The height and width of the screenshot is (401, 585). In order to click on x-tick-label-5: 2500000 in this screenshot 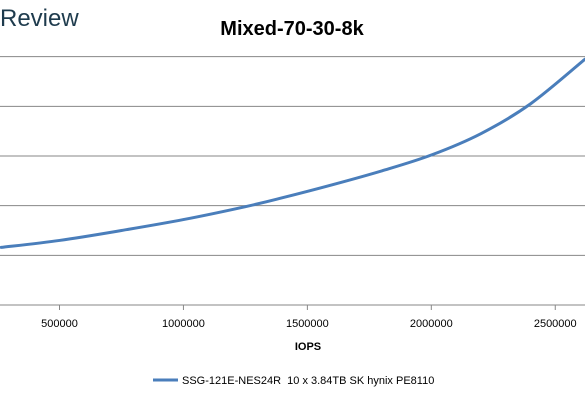, I will do `click(555, 324)`.